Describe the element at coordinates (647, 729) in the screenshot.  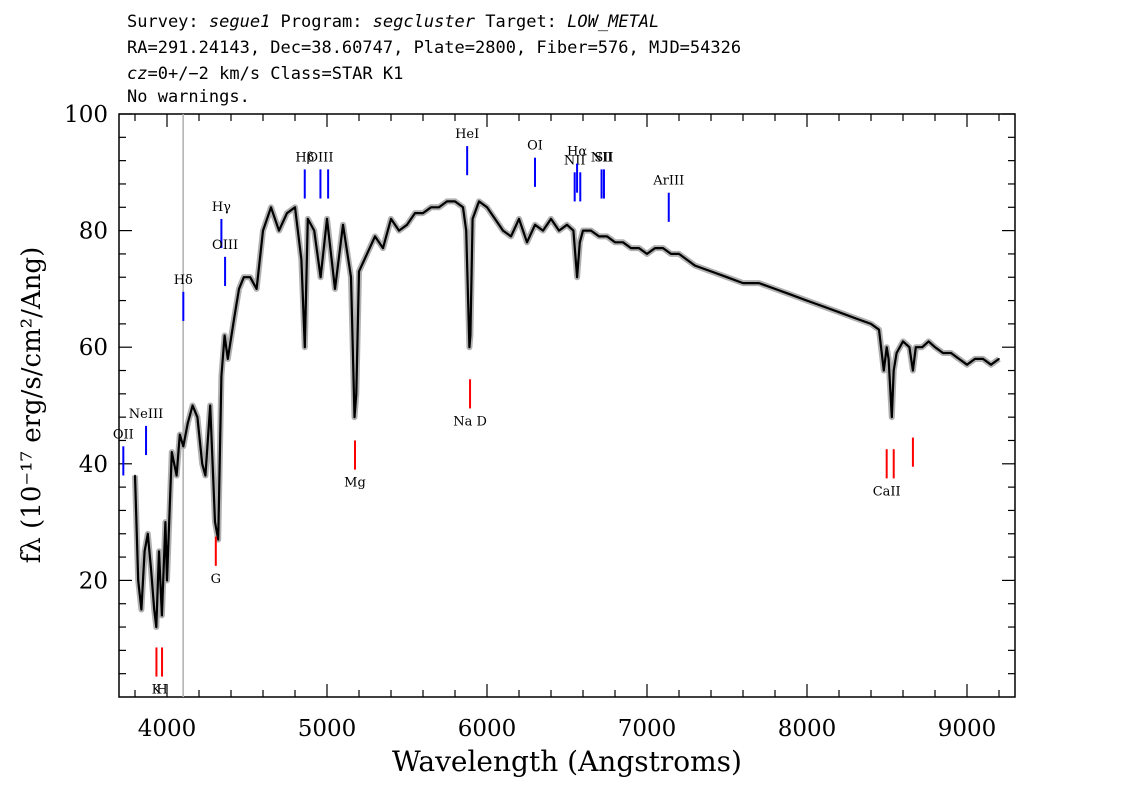
I see `x-tick-label: 7000` at that location.